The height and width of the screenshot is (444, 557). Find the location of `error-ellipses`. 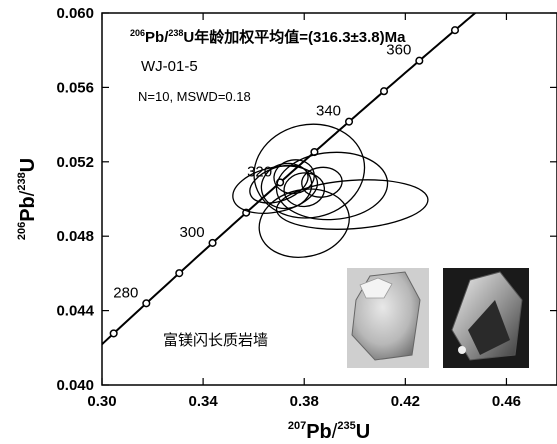

error-ellipses is located at coordinates (330, 190).